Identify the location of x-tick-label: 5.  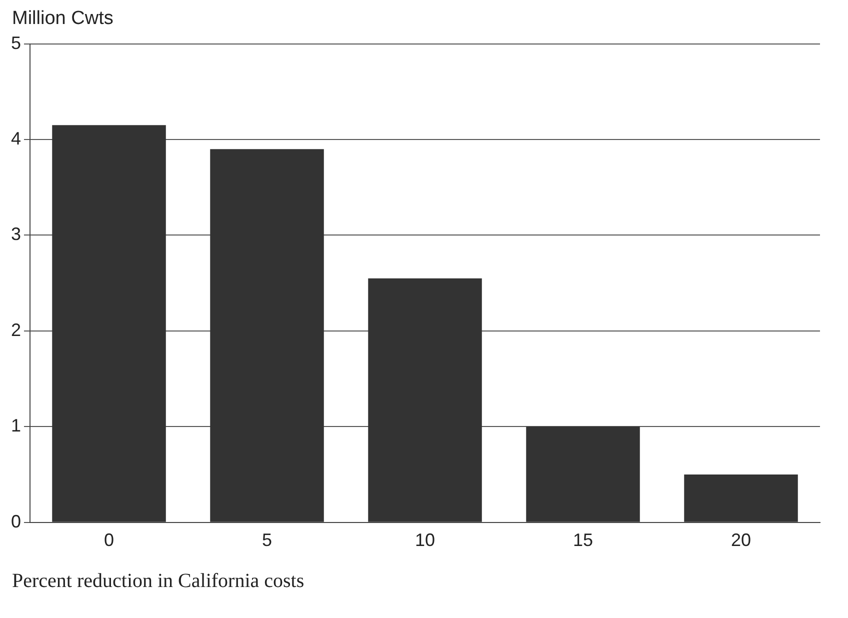
(267, 540).